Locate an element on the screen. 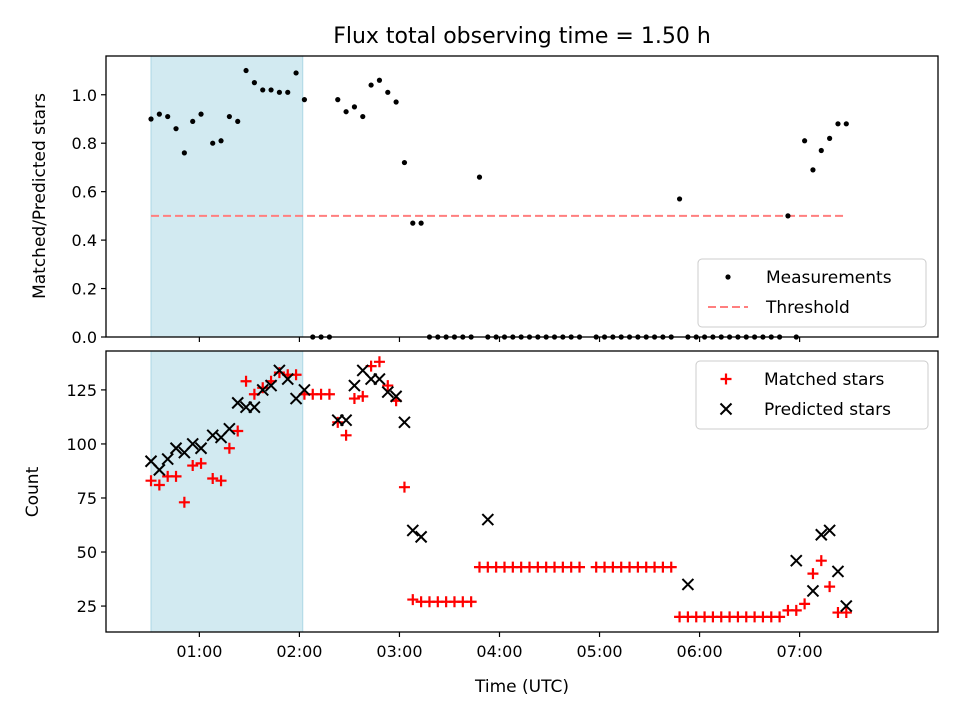 The image size is (960, 720). x-tick-label: 01:00 is located at coordinates (199, 651).